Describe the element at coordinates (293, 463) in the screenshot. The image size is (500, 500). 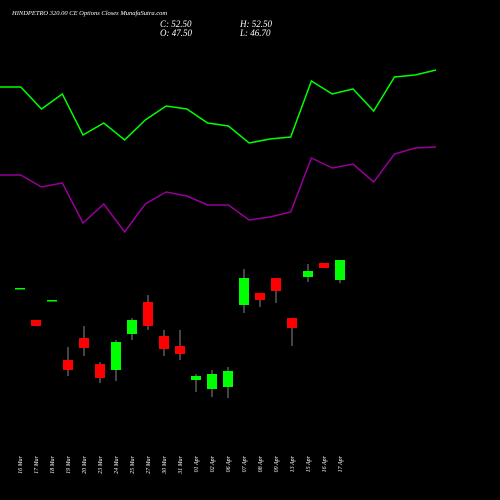
I see `x-tick-label: 13 Apr` at that location.